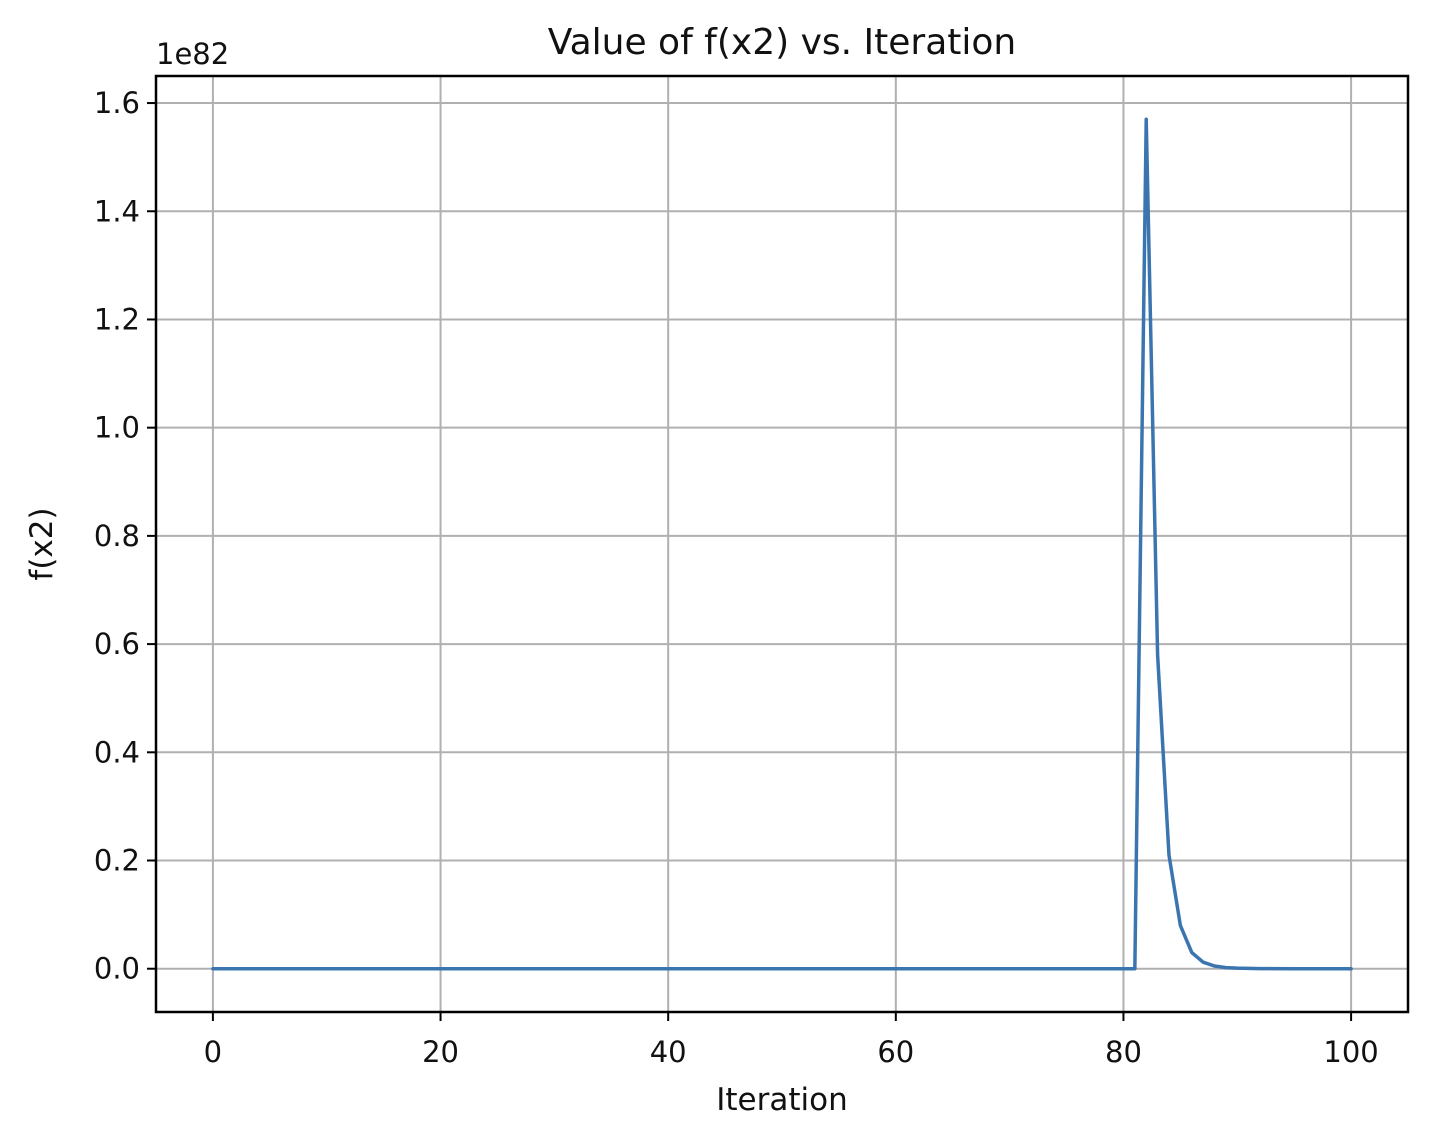 The height and width of the screenshot is (1144, 1432). I want to click on chart-title: Value of f(x2) vs. Iteration, so click(782, 42).